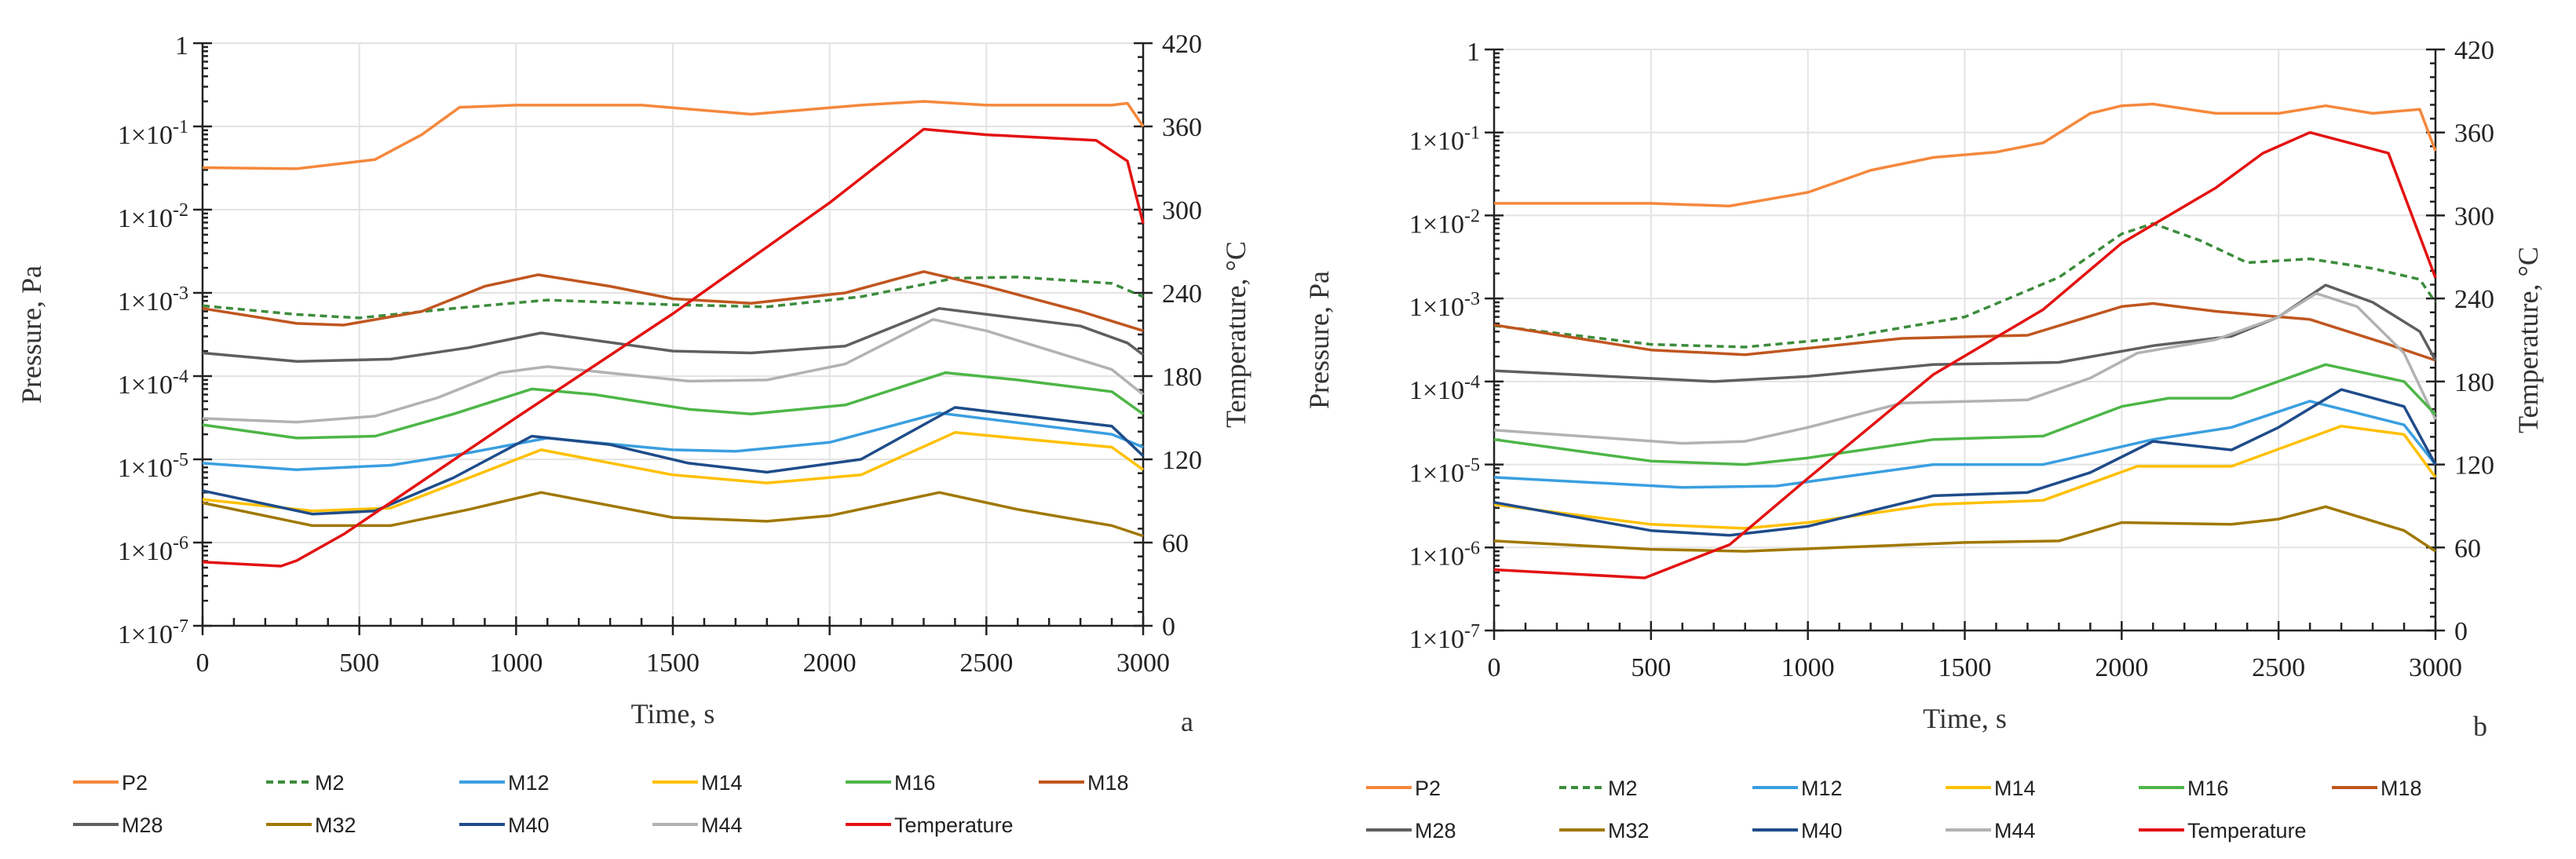 This screenshot has height=859, width=2576. I want to click on legend-item: M32, so click(1604, 831).